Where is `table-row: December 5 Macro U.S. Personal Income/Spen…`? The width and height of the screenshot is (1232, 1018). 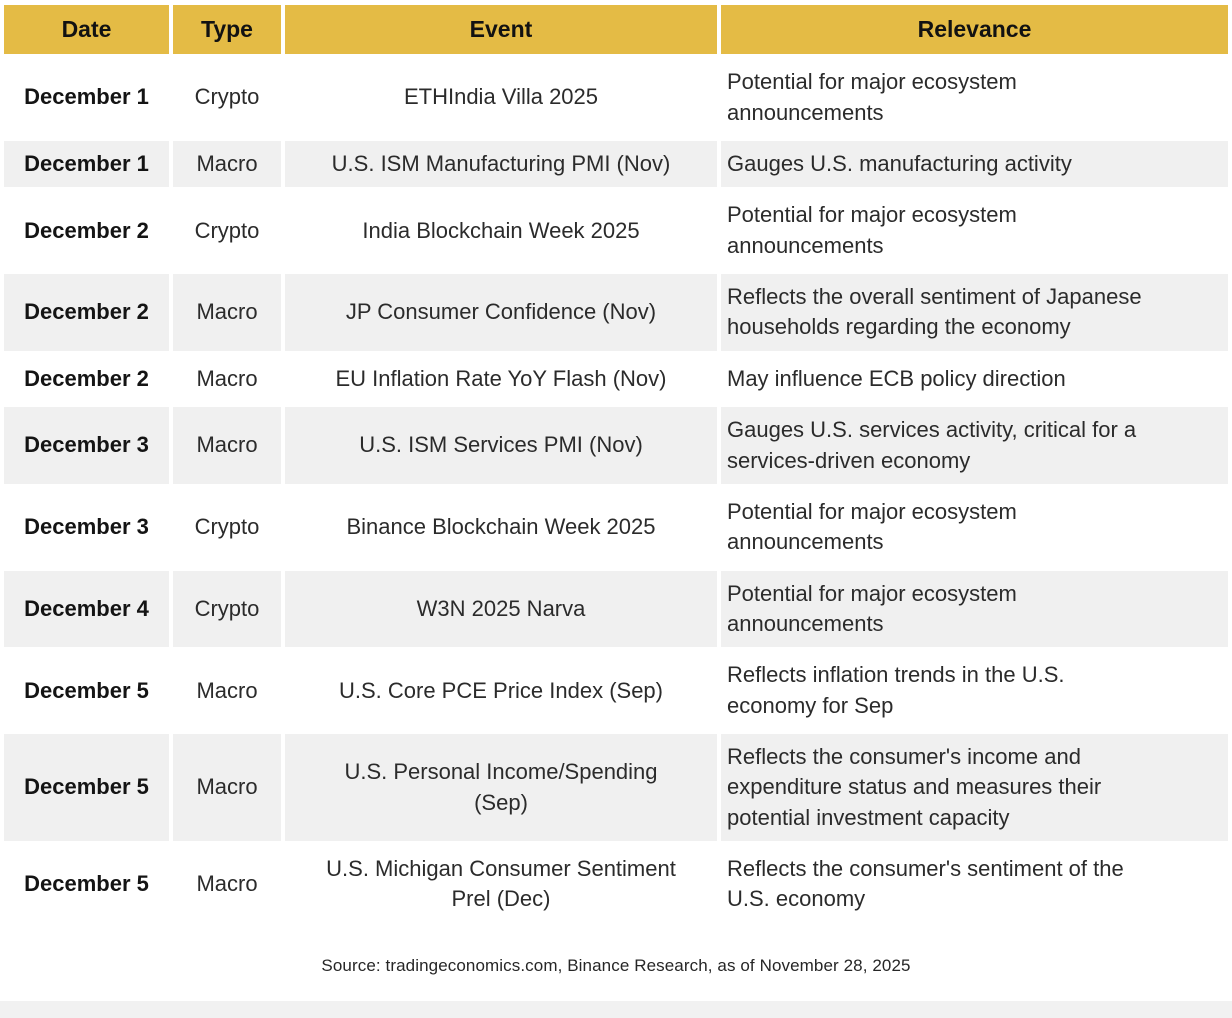 table-row: December 5 Macro U.S. Personal Income/Spen… is located at coordinates (616, 788).